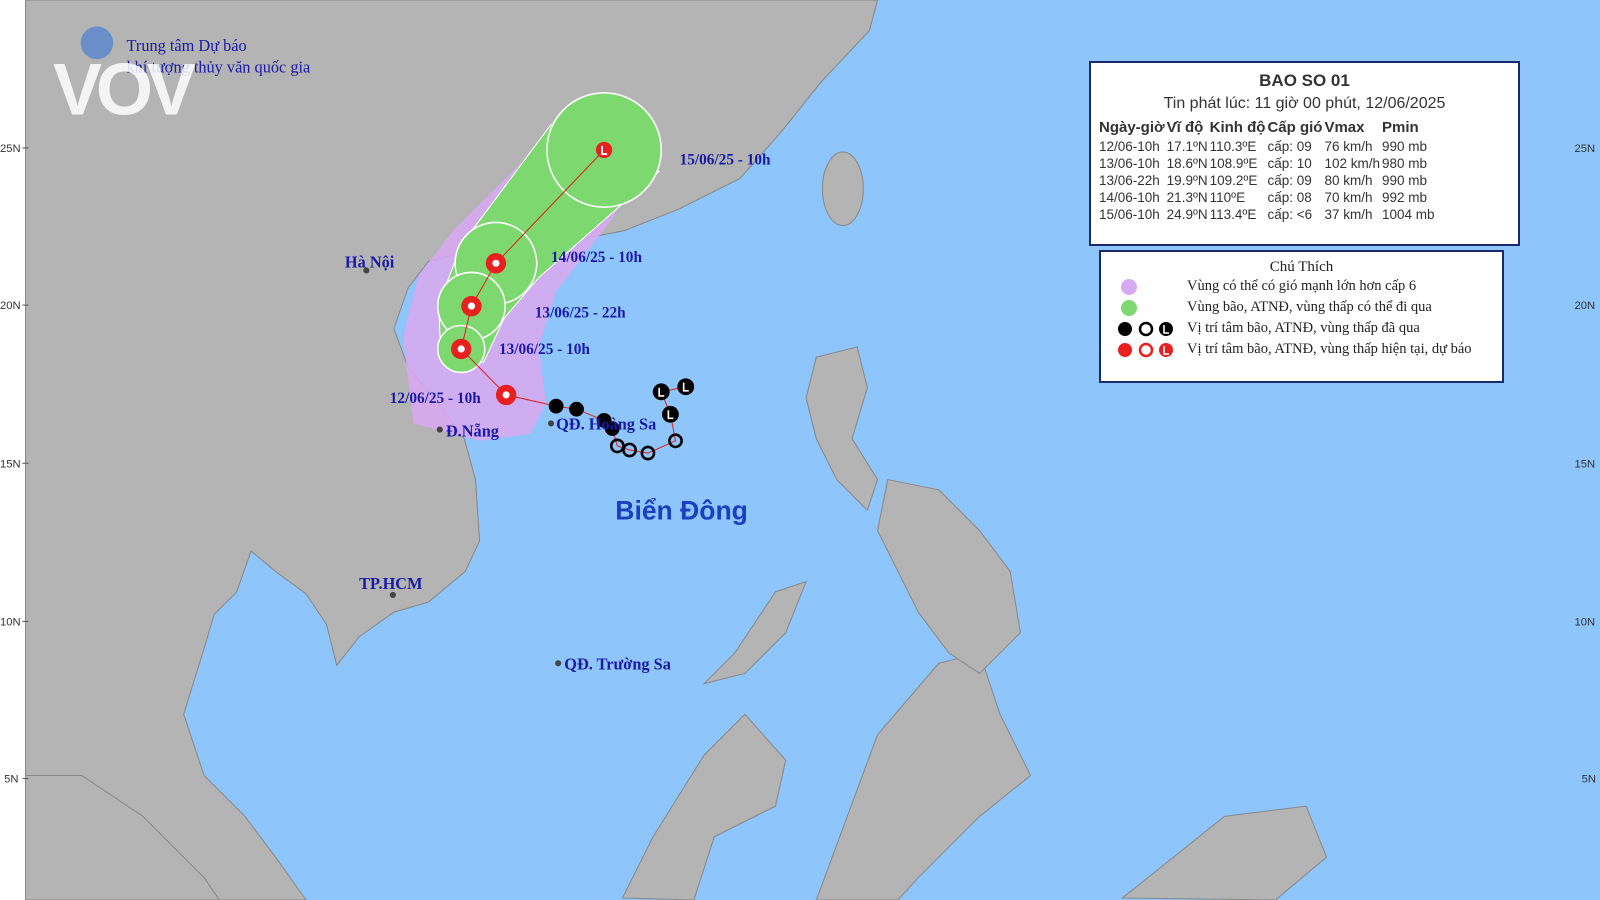  I want to click on column-header: Vmax, so click(1344, 127).